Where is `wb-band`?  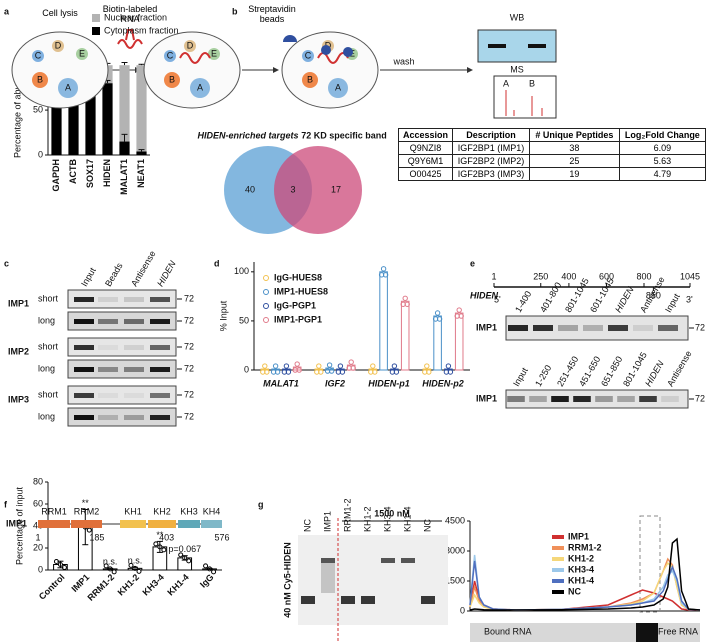
wb-band is located at coordinates (497, 46).